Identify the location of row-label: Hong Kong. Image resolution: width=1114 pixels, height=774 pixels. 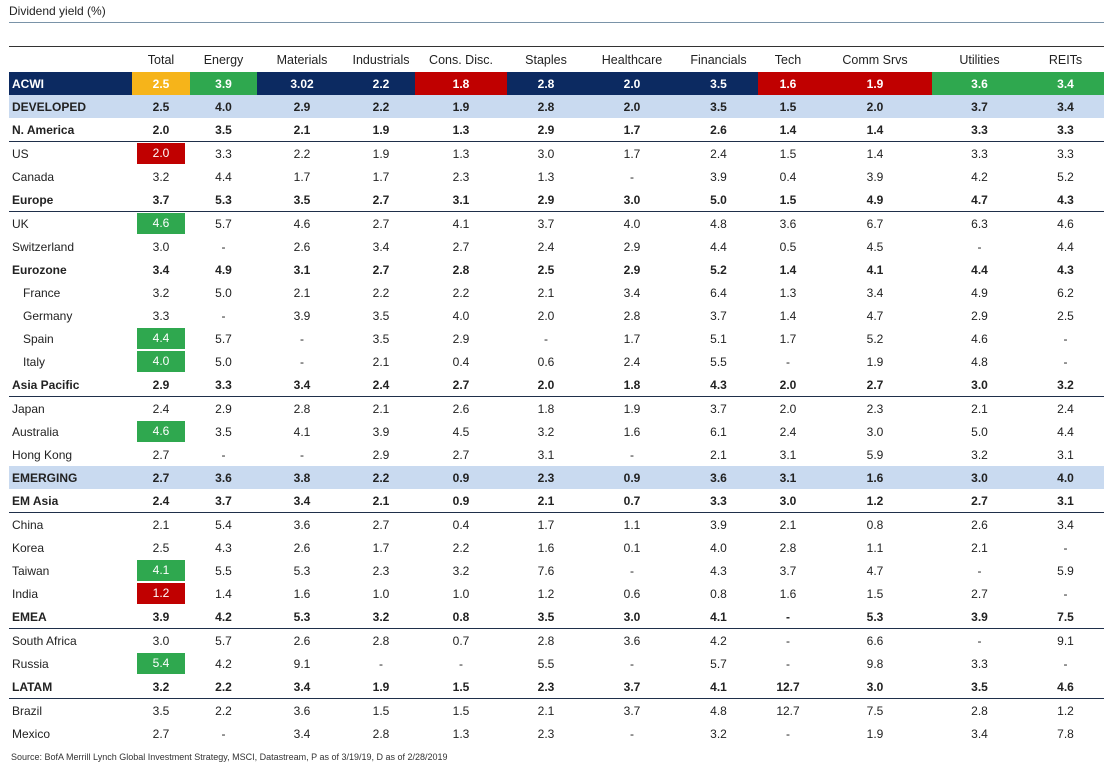
(42, 454).